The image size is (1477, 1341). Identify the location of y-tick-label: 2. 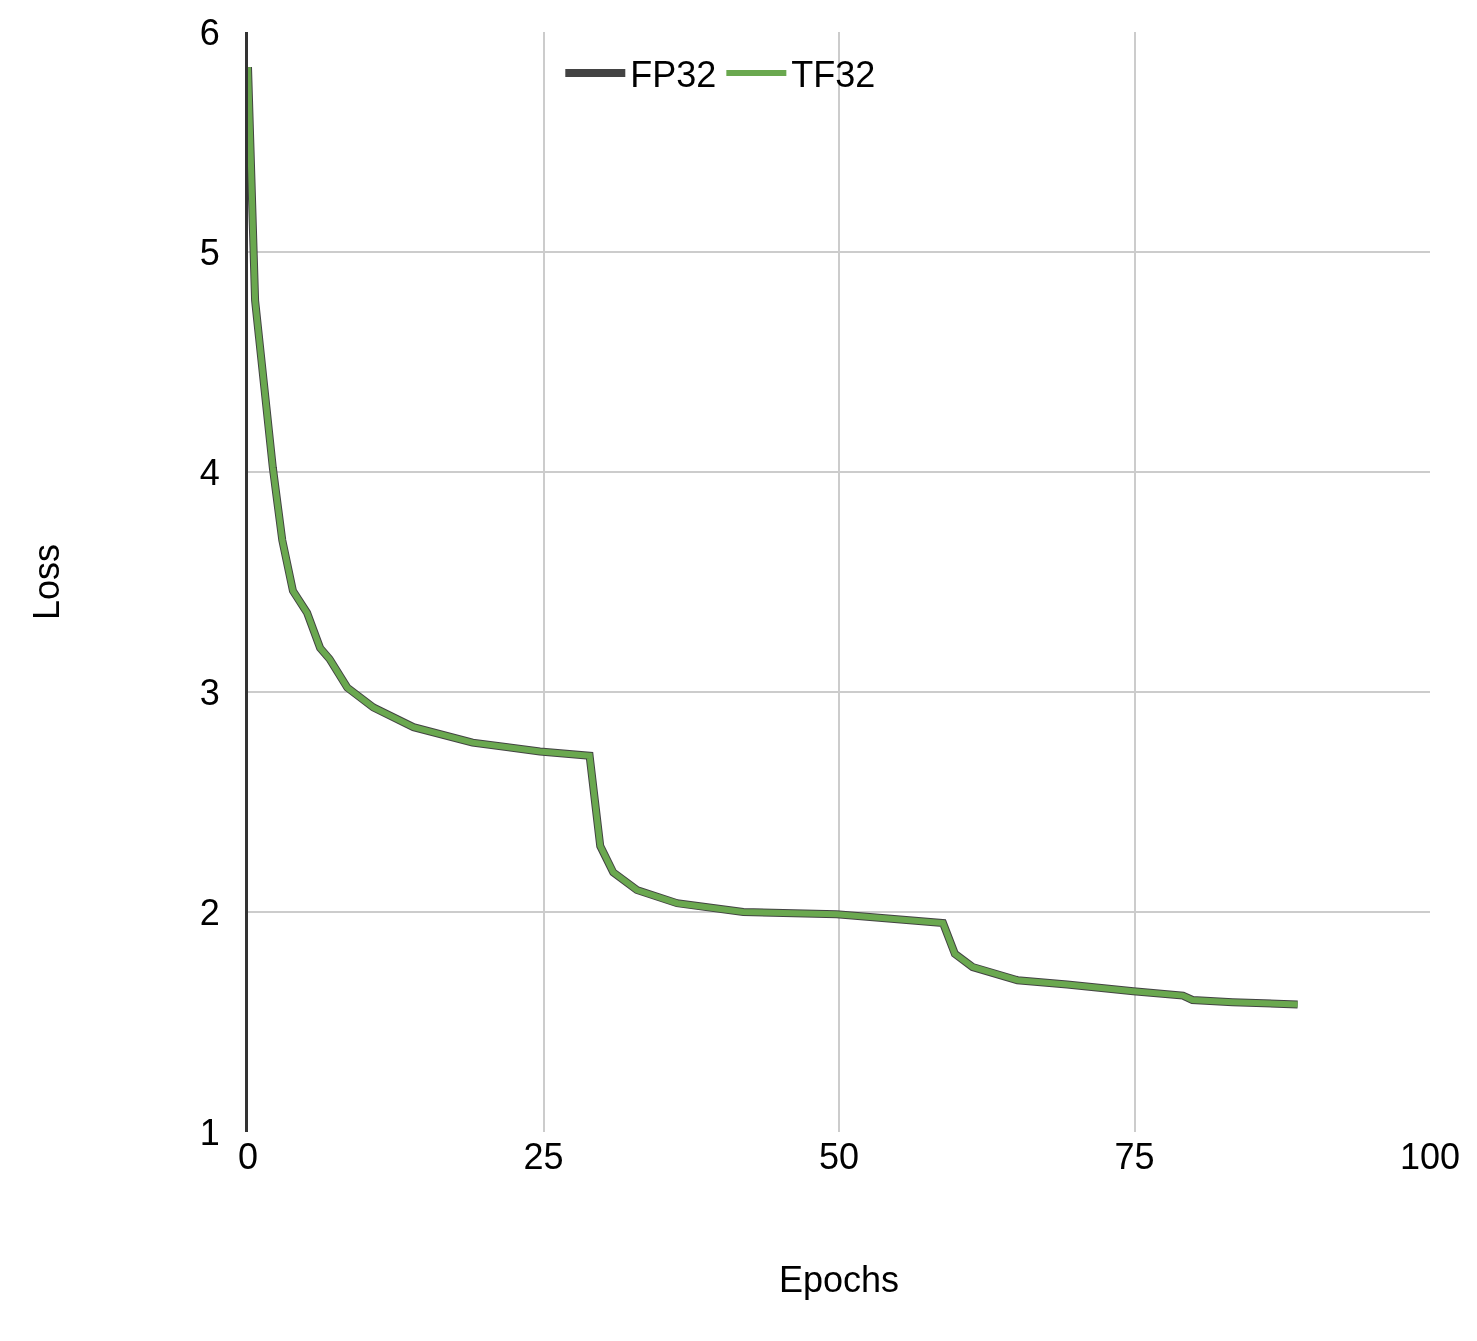
(209, 912).